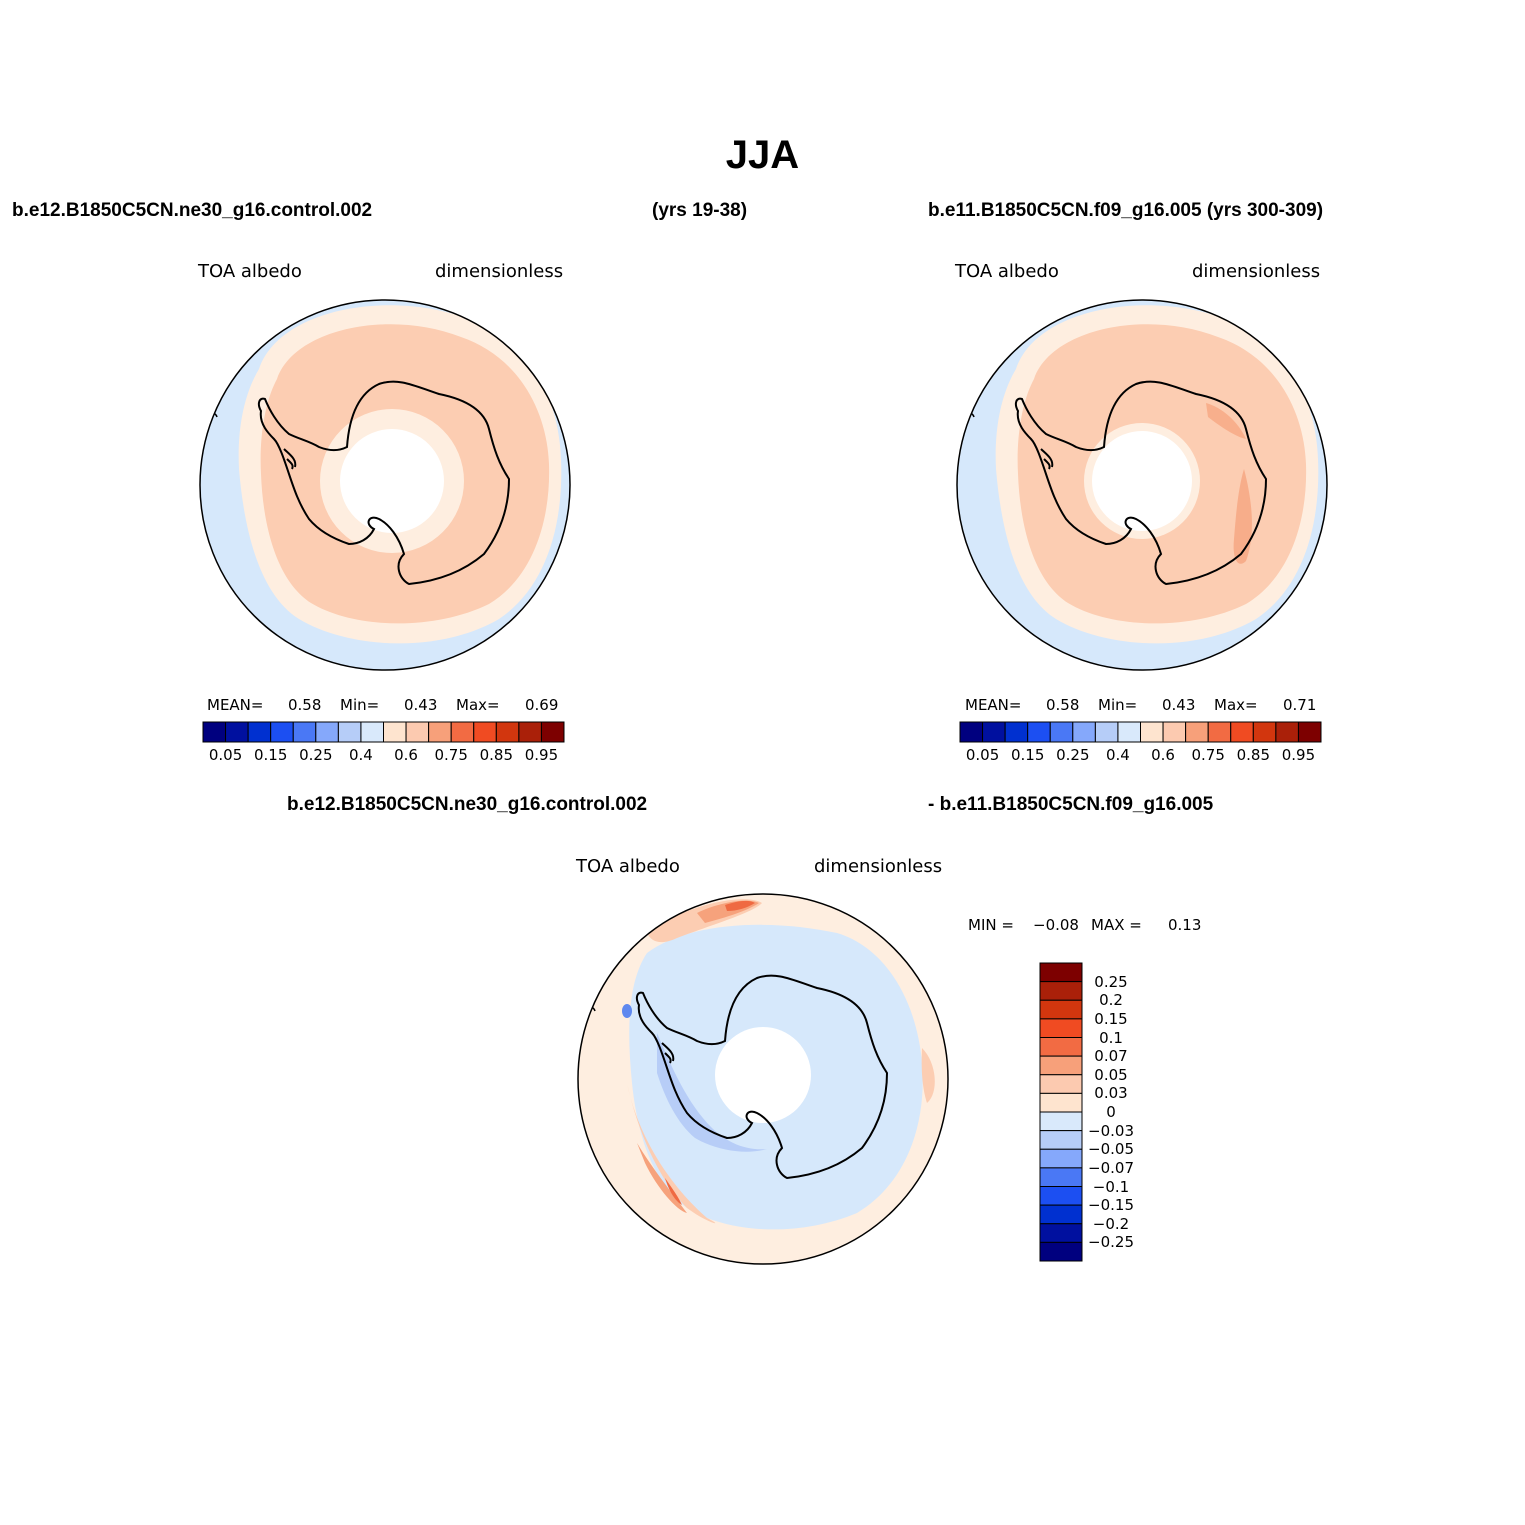 This screenshot has height=1525, width=1525. Describe the element at coordinates (1111, 1056) in the screenshot. I see `colorbar-tick-label: 0.07` at that location.